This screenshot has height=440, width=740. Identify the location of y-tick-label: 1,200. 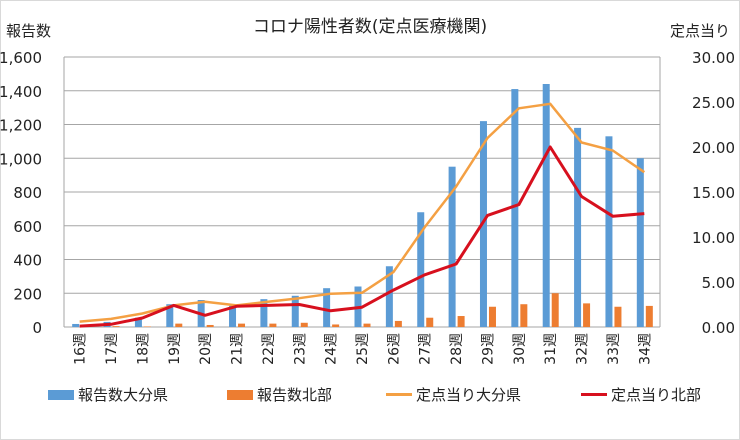
(21, 126).